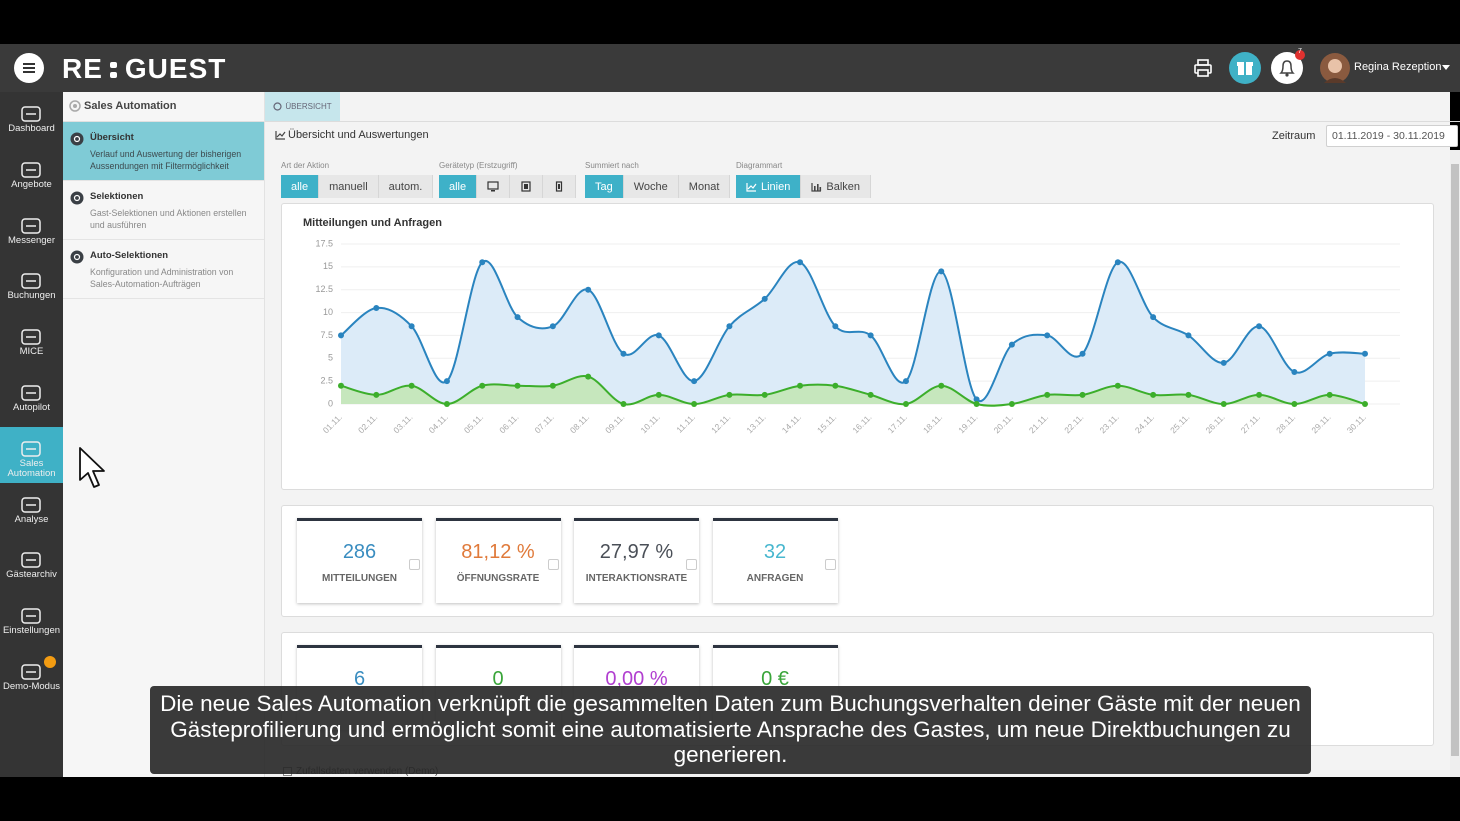  What do you see at coordinates (791, 423) in the screenshot?
I see `x-tick-label: 14.11.` at bounding box center [791, 423].